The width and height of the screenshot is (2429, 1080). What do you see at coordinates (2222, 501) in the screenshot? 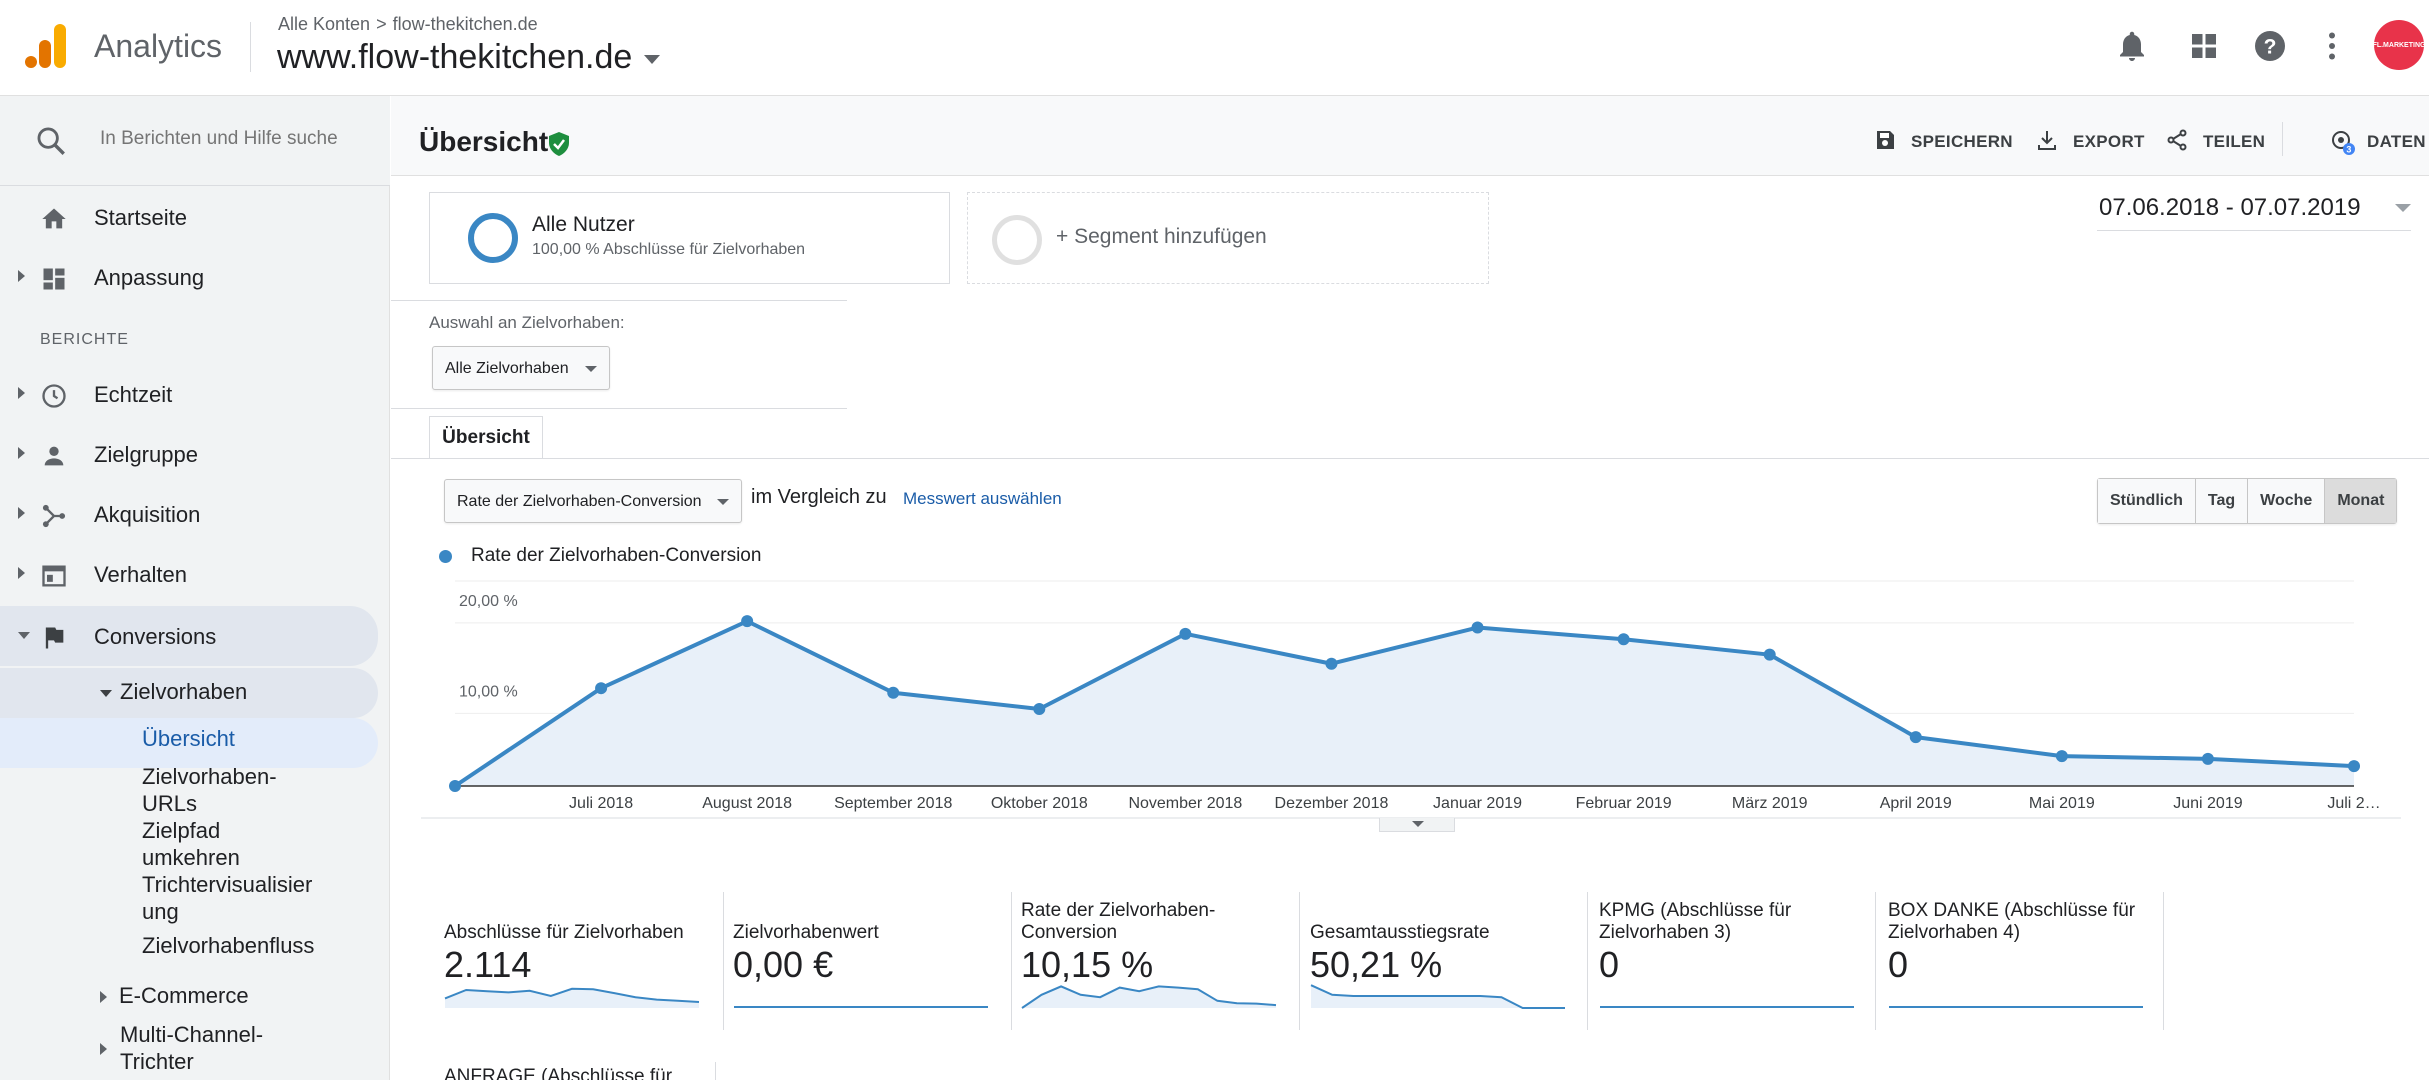
I see `granularity-day: Tag` at bounding box center [2222, 501].